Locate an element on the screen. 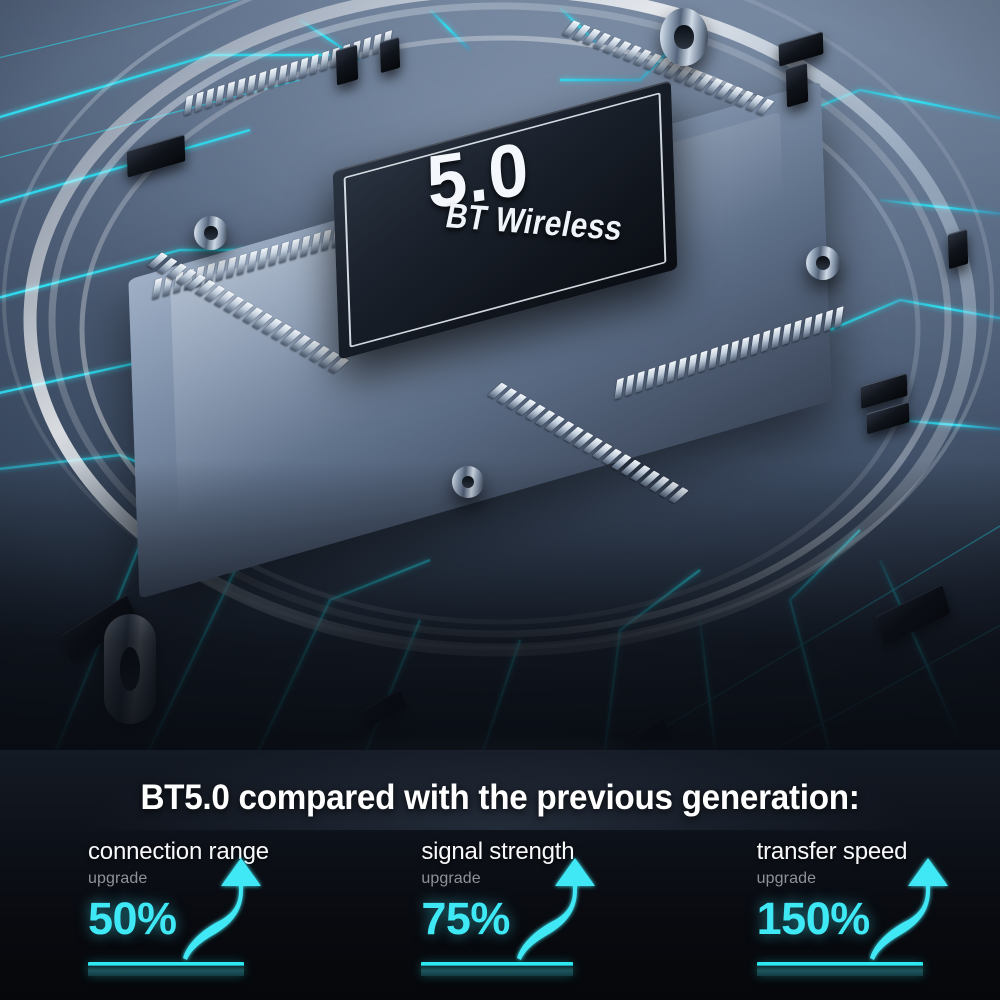 The width and height of the screenshot is (1000, 1000). stat-value: 75% is located at coordinates (465, 918).